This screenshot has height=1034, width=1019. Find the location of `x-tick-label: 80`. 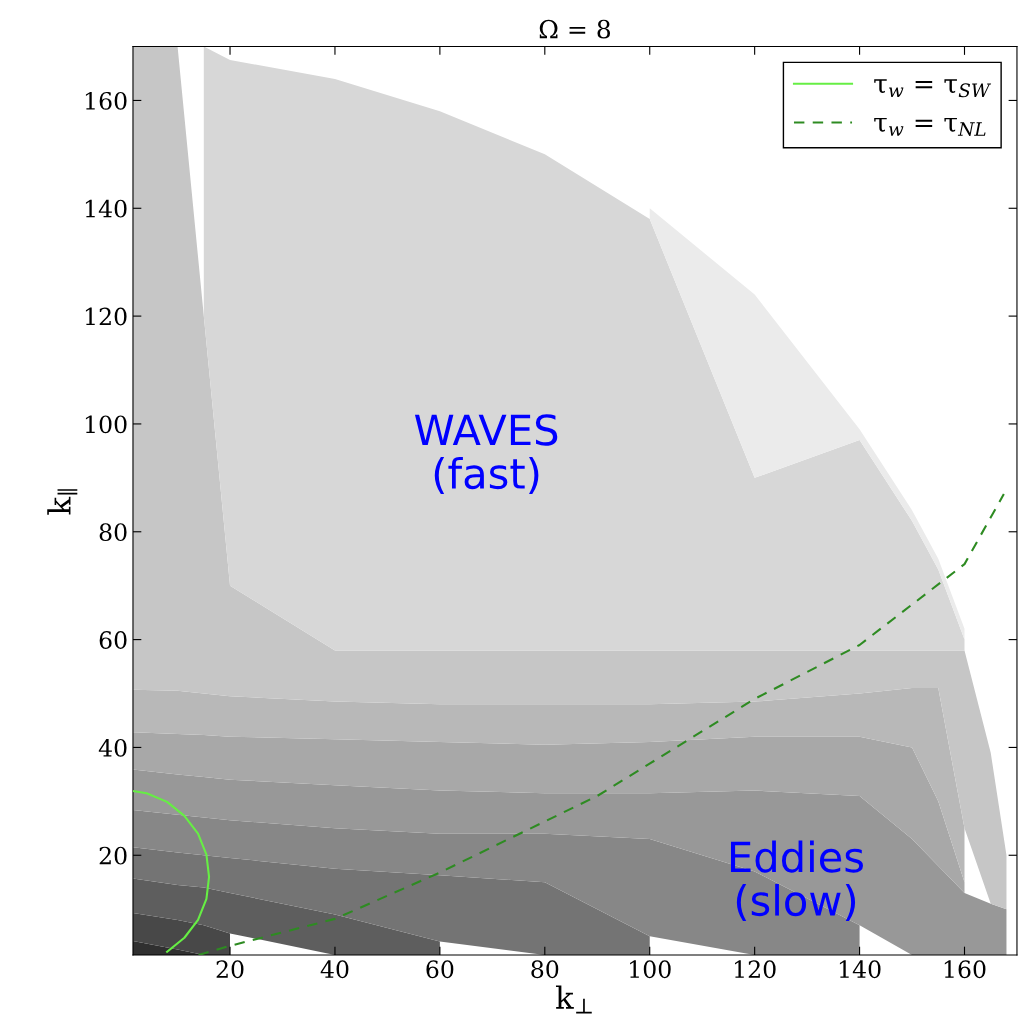

x-tick-label: 80 is located at coordinates (545, 969).